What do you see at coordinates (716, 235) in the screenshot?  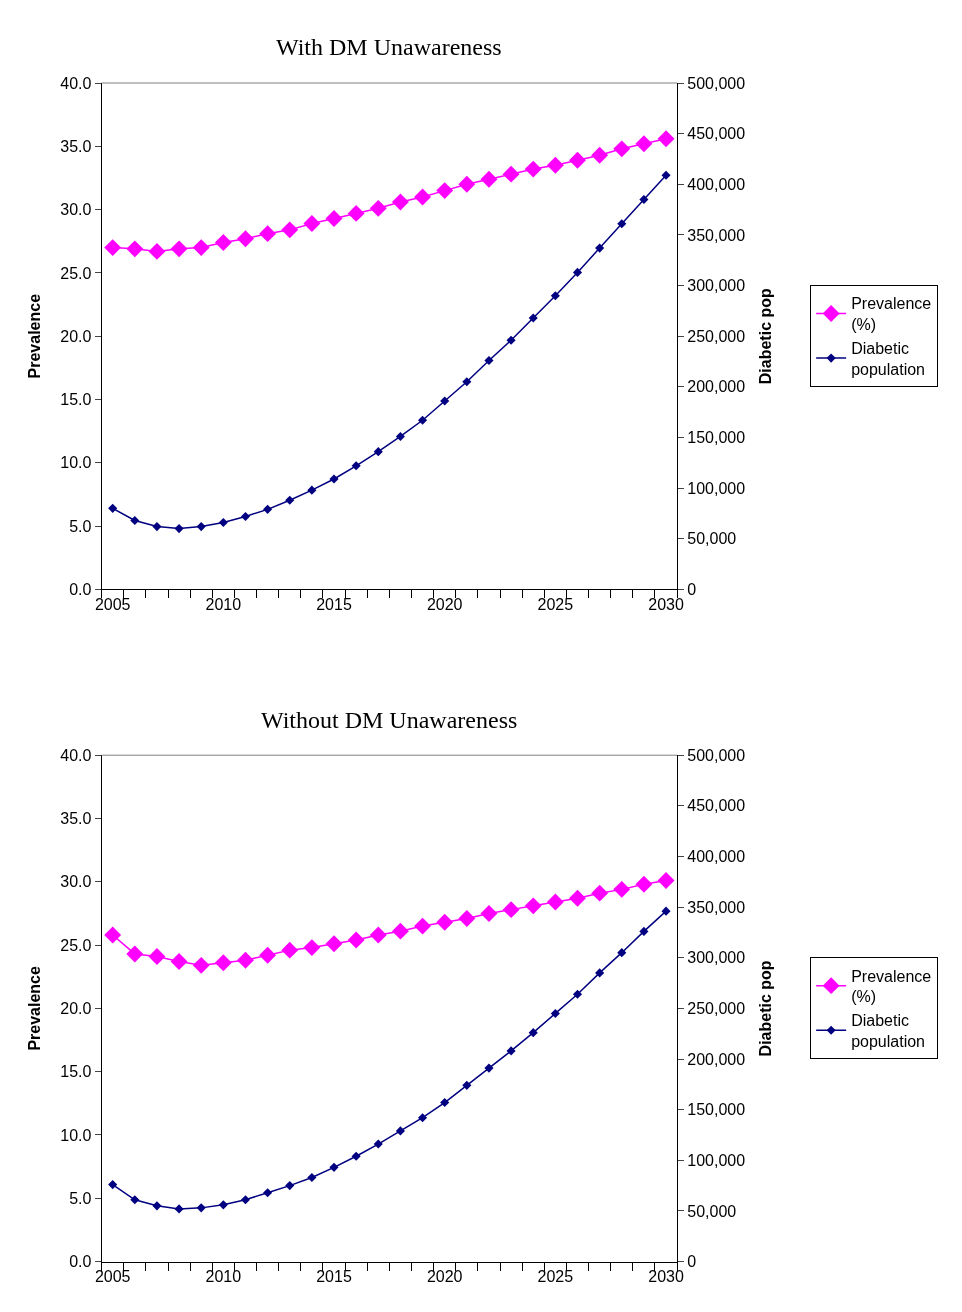 I see `y2-tick-label: 350,000` at bounding box center [716, 235].